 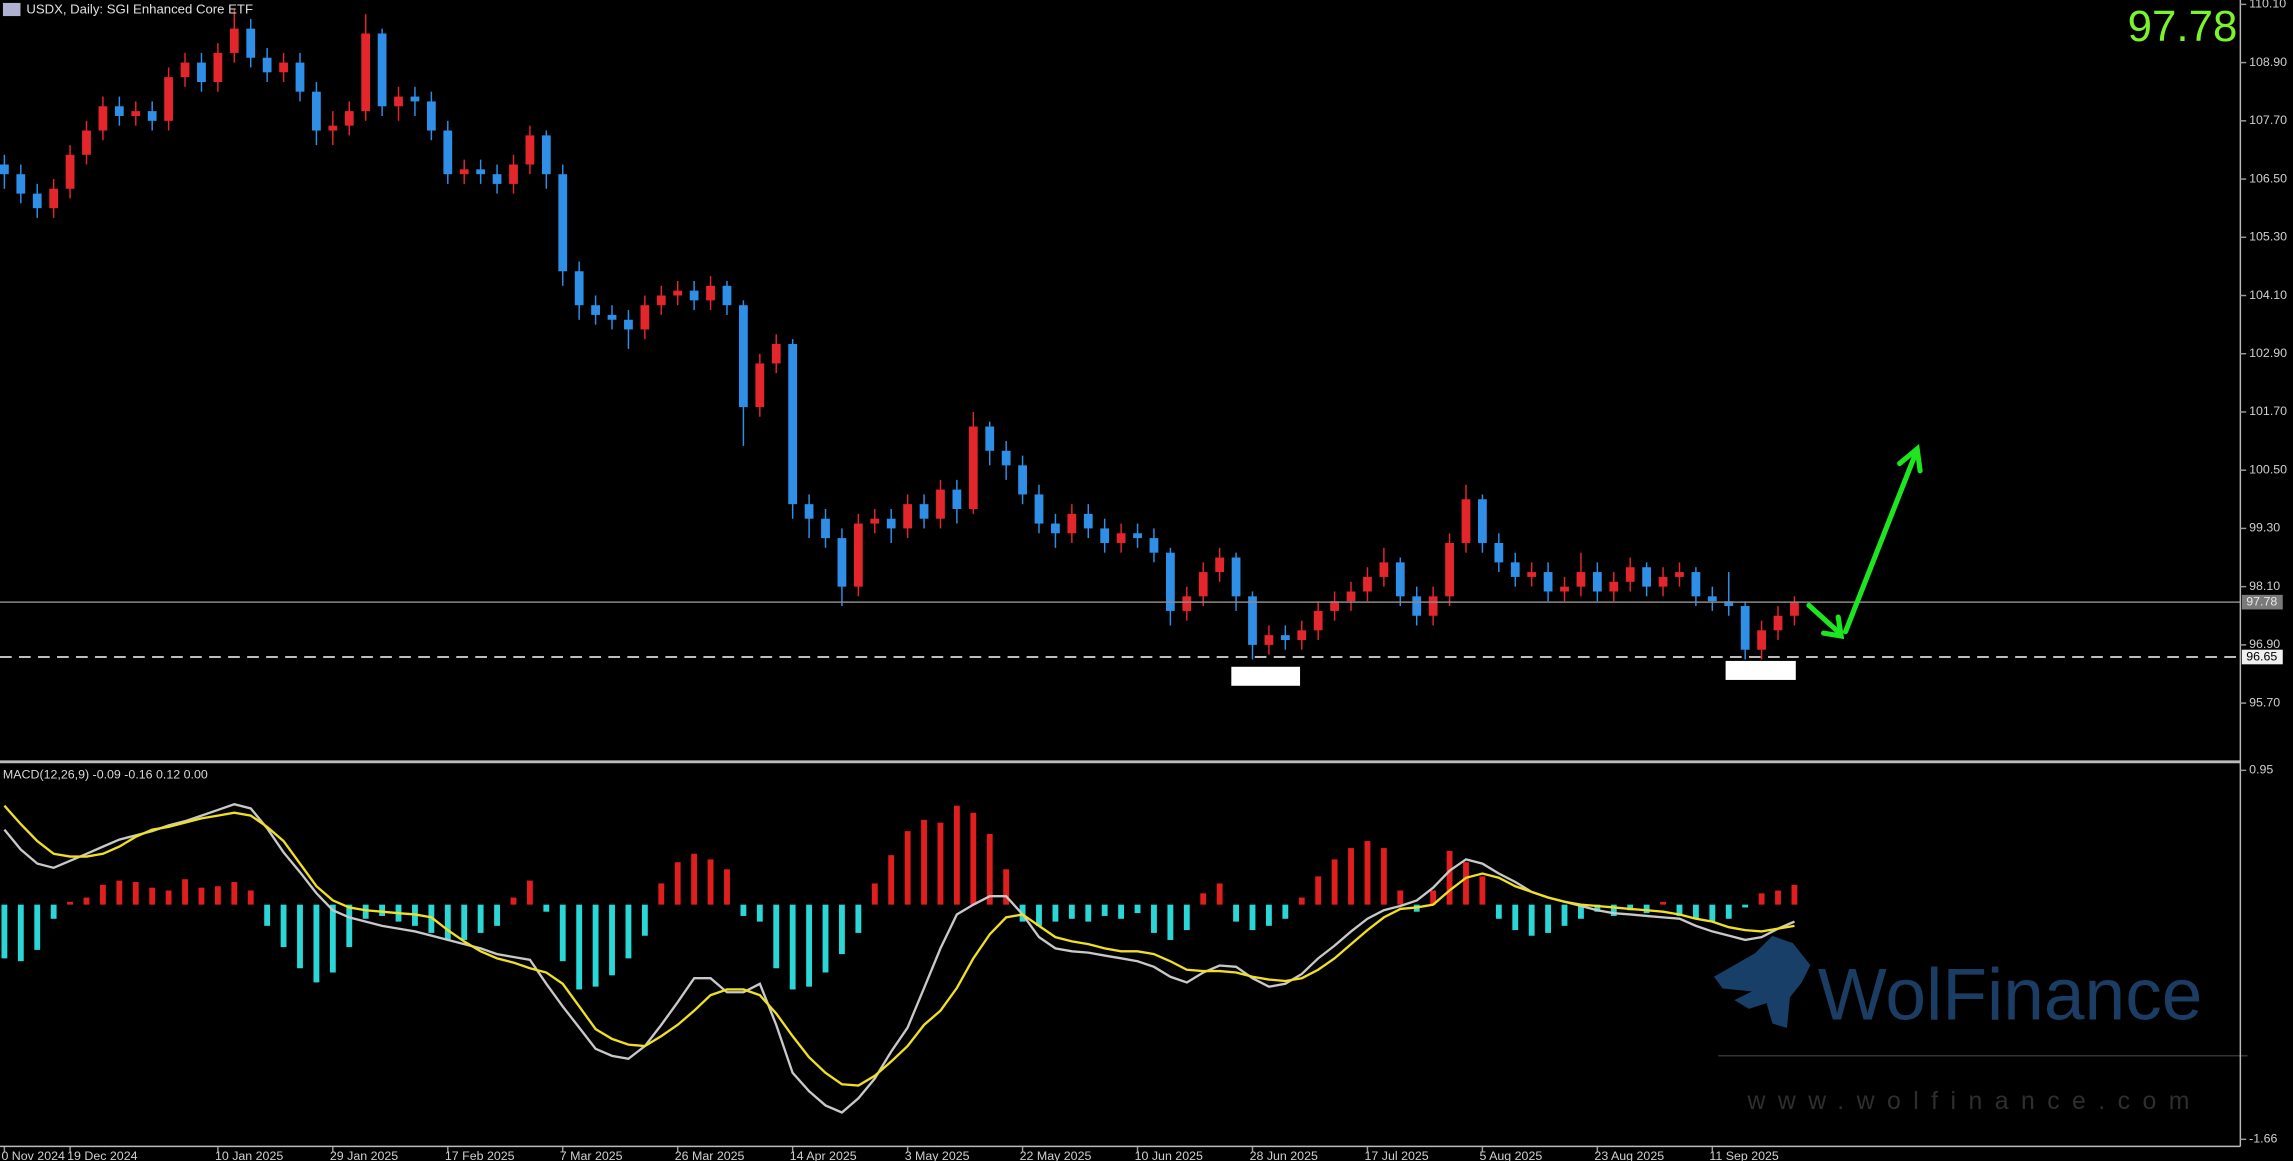 I want to click on x-tick-label: 10 Jun 2025, so click(x=1169, y=1155).